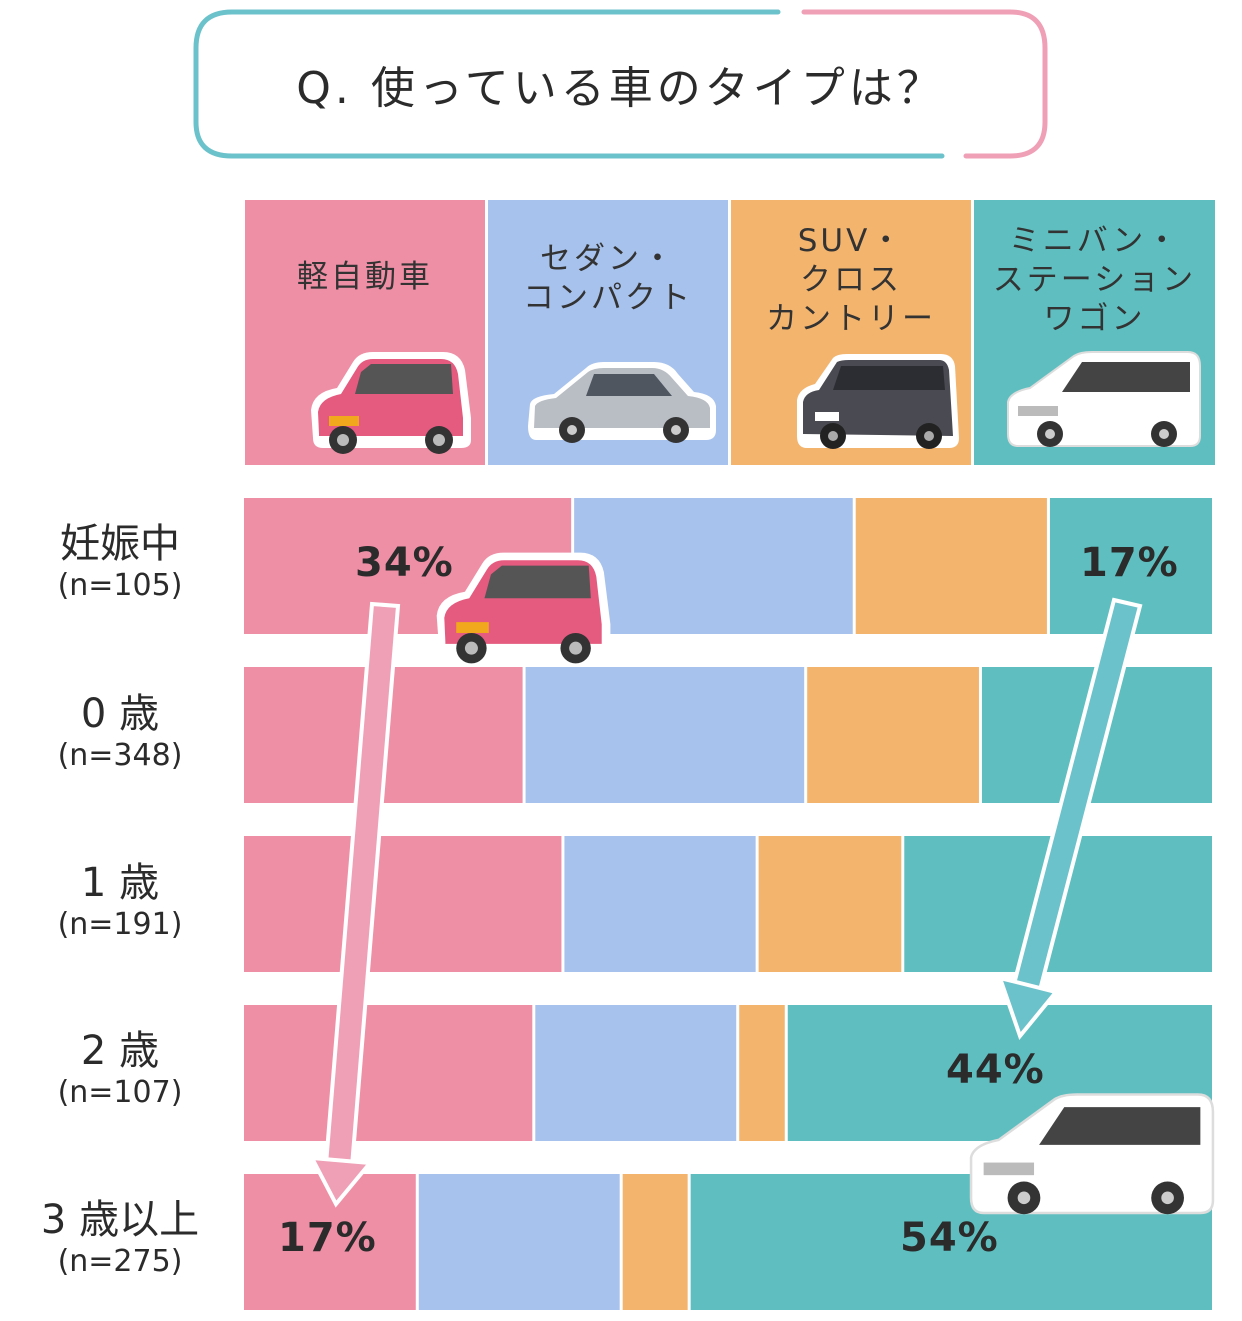 The image size is (1242, 1321). Describe the element at coordinates (327, 1238) in the screenshot. I see `pct-age3-kei: 17%` at that location.